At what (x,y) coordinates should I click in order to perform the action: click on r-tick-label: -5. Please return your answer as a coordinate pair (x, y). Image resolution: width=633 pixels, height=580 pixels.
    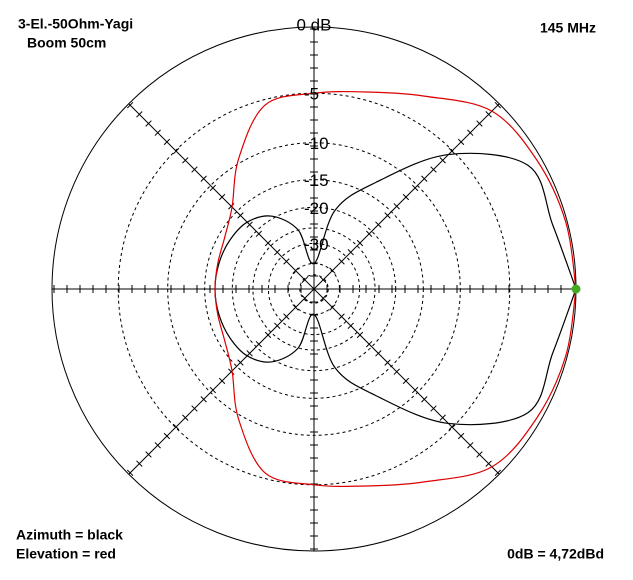
    Looking at the image, I should click on (311, 94).